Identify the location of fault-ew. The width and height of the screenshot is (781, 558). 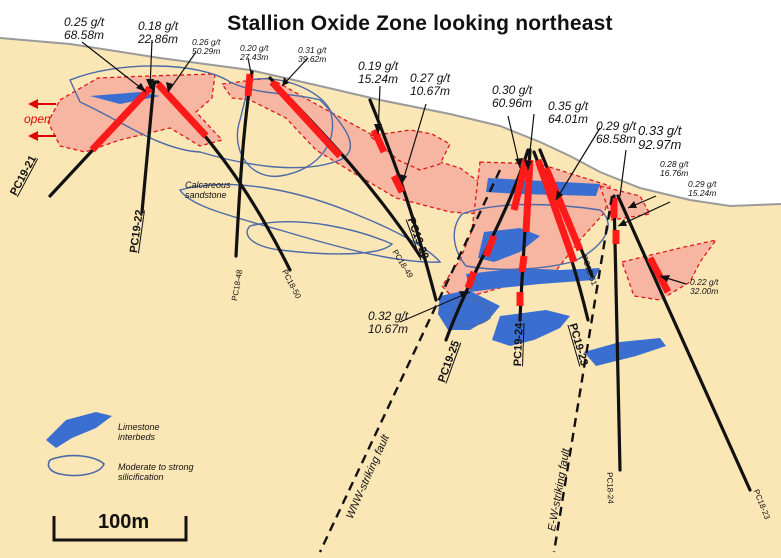
(583, 374).